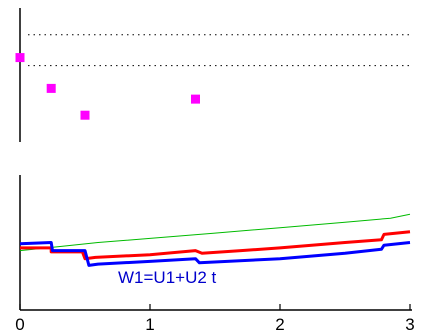  What do you see at coordinates (279, 324) in the screenshot?
I see `x-tick-label-2: 2` at bounding box center [279, 324].